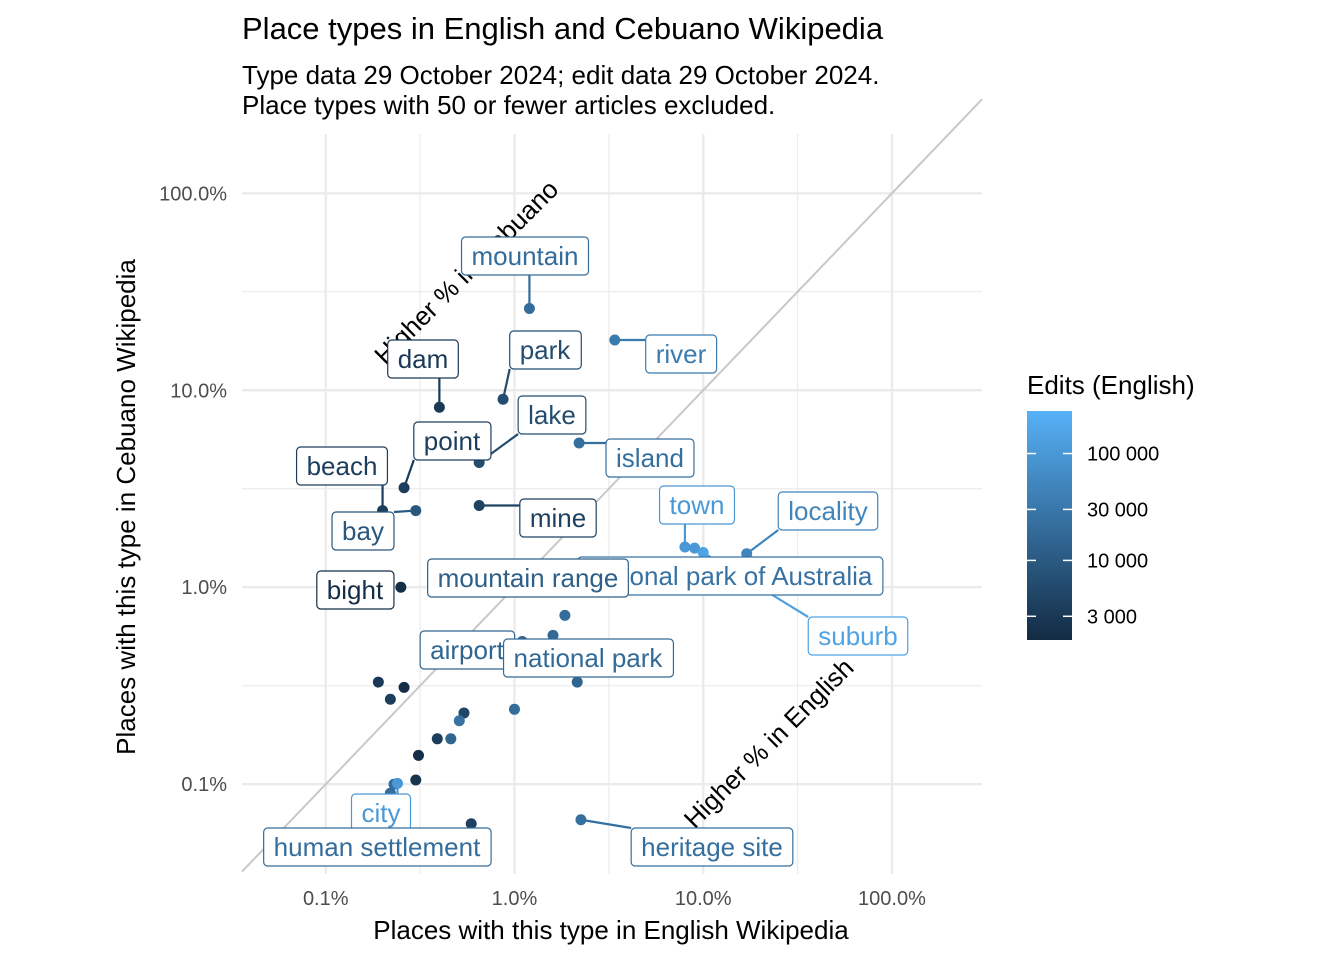 This screenshot has height=960, width=1344. I want to click on point-label-mountain-range: mountain range, so click(528, 578).